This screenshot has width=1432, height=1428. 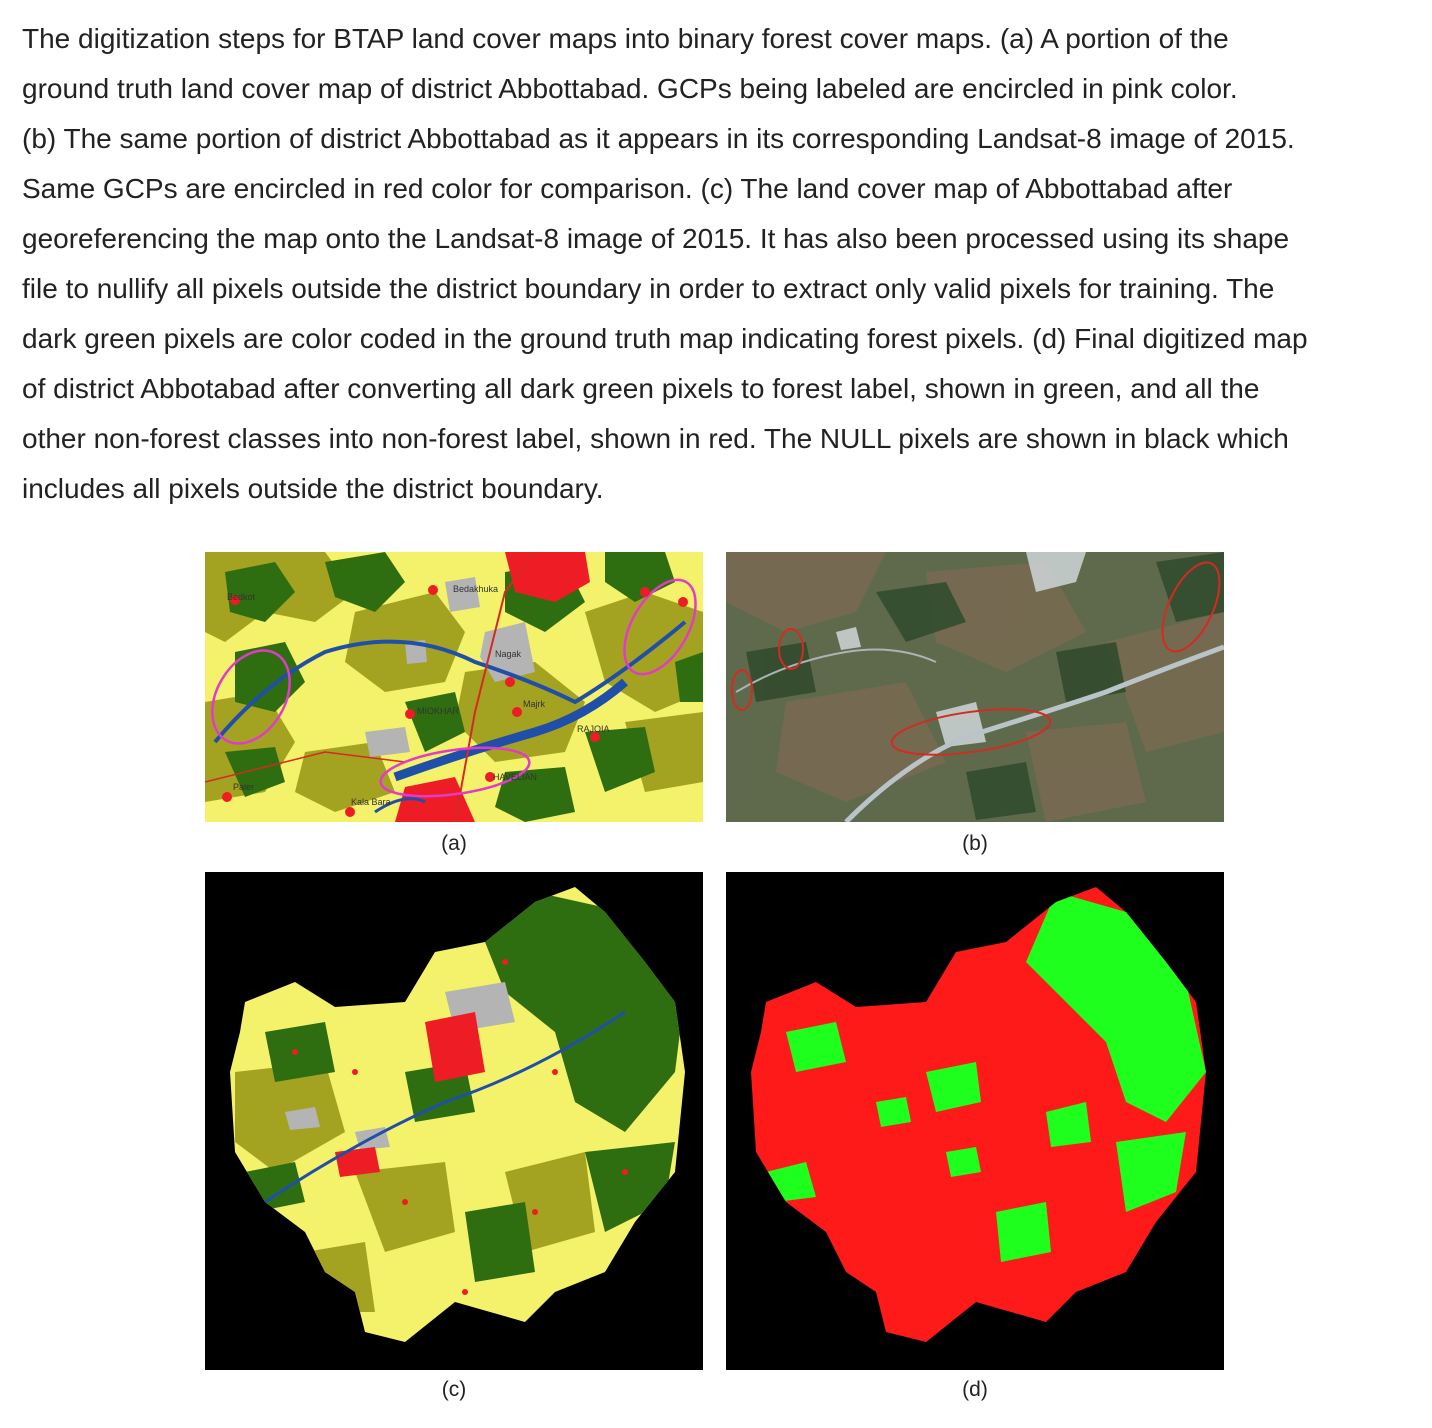 What do you see at coordinates (534, 704) in the screenshot?
I see `place-label: Majrk` at bounding box center [534, 704].